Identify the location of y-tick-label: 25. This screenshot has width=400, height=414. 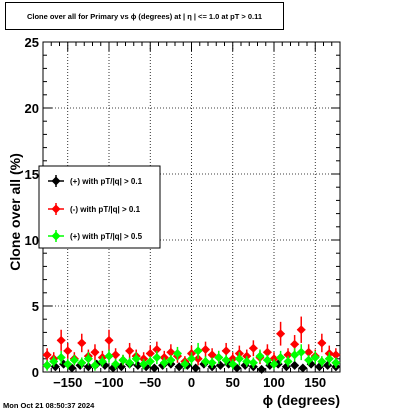
(32, 42).